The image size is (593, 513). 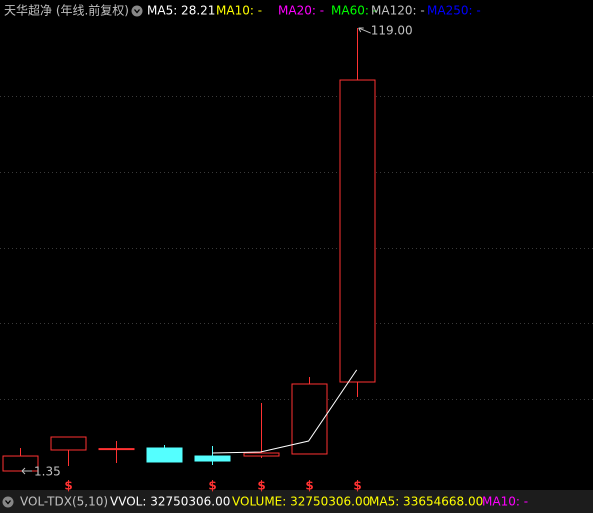 What do you see at coordinates (181, 11) in the screenshot?
I see `legend-entry: MA5: 28.21` at bounding box center [181, 11].